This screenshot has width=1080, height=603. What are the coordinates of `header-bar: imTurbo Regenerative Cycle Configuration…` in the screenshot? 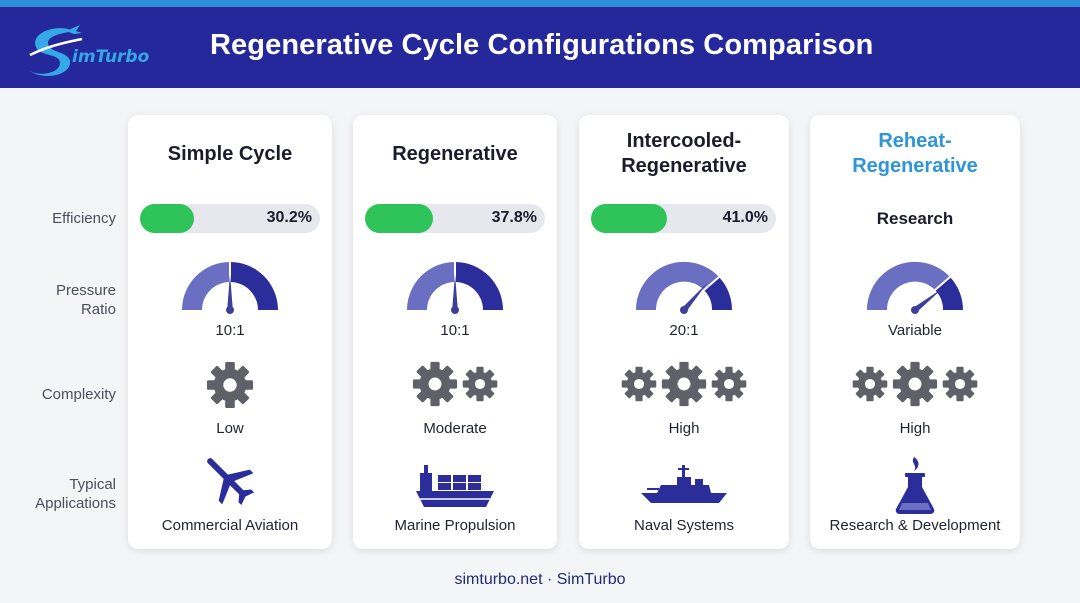 It's located at (540, 47).